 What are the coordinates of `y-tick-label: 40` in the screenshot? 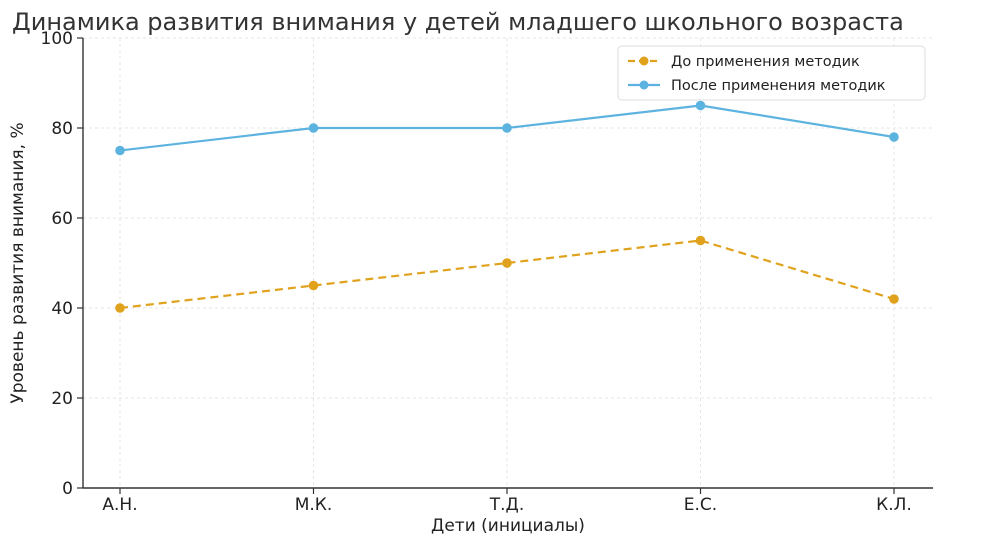 It's located at (62, 309).